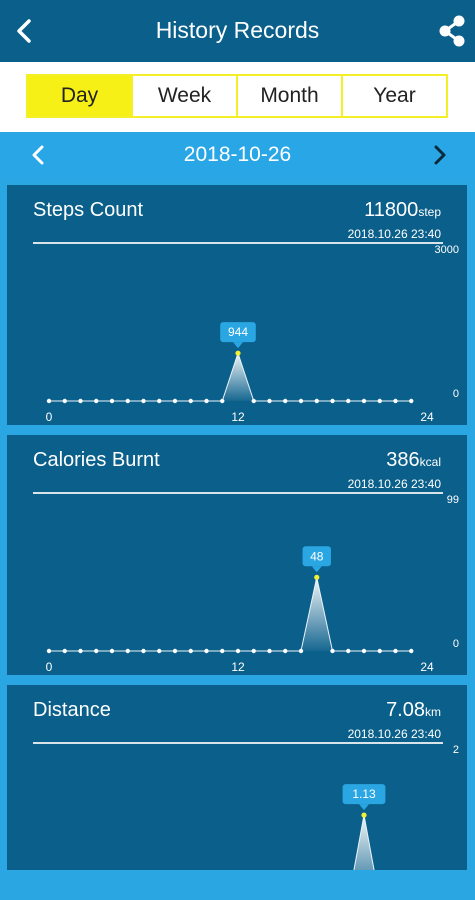 Image resolution: width=475 pixels, height=900 pixels. What do you see at coordinates (413, 710) in the screenshot?
I see `card-total: 7.08km` at bounding box center [413, 710].